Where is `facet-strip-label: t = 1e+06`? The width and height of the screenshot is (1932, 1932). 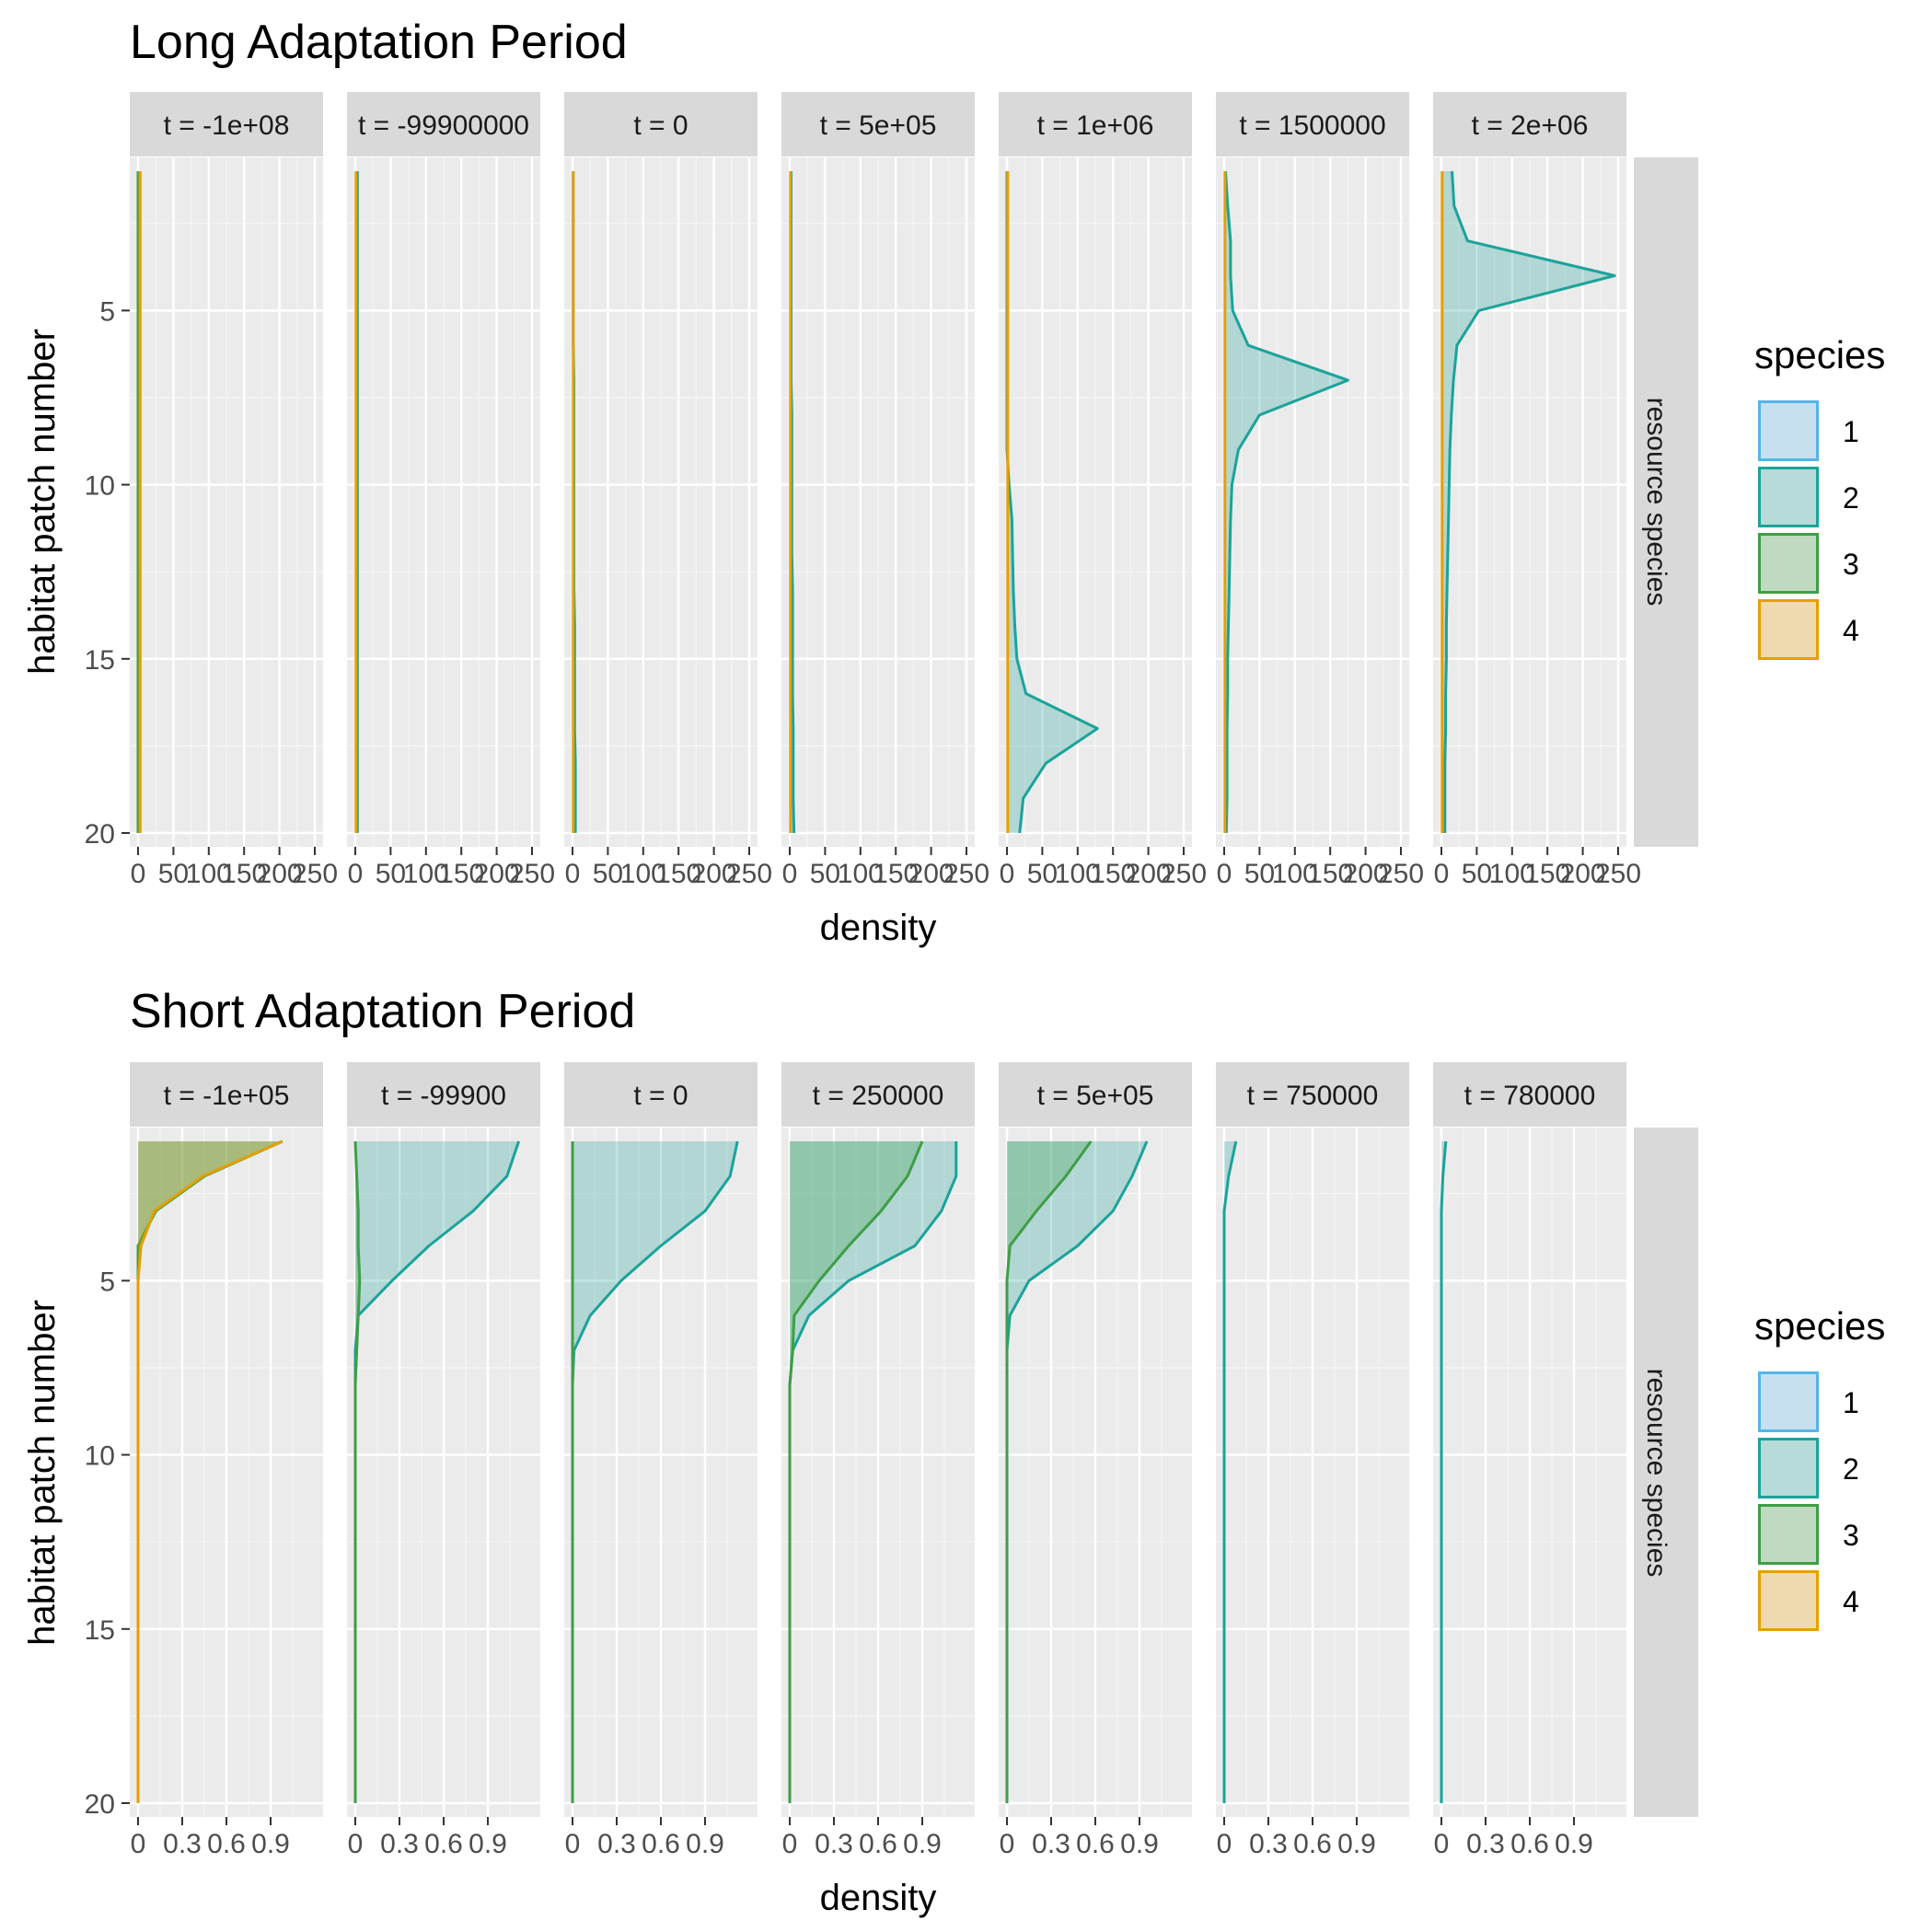 facet-strip-label: t = 1e+06 is located at coordinates (1096, 126).